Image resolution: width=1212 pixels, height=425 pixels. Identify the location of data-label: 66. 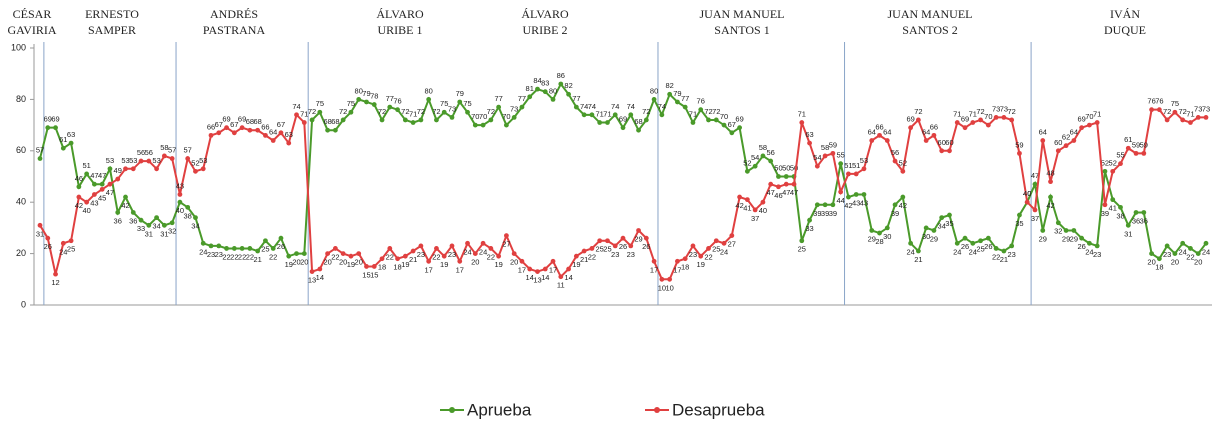
(879, 126).